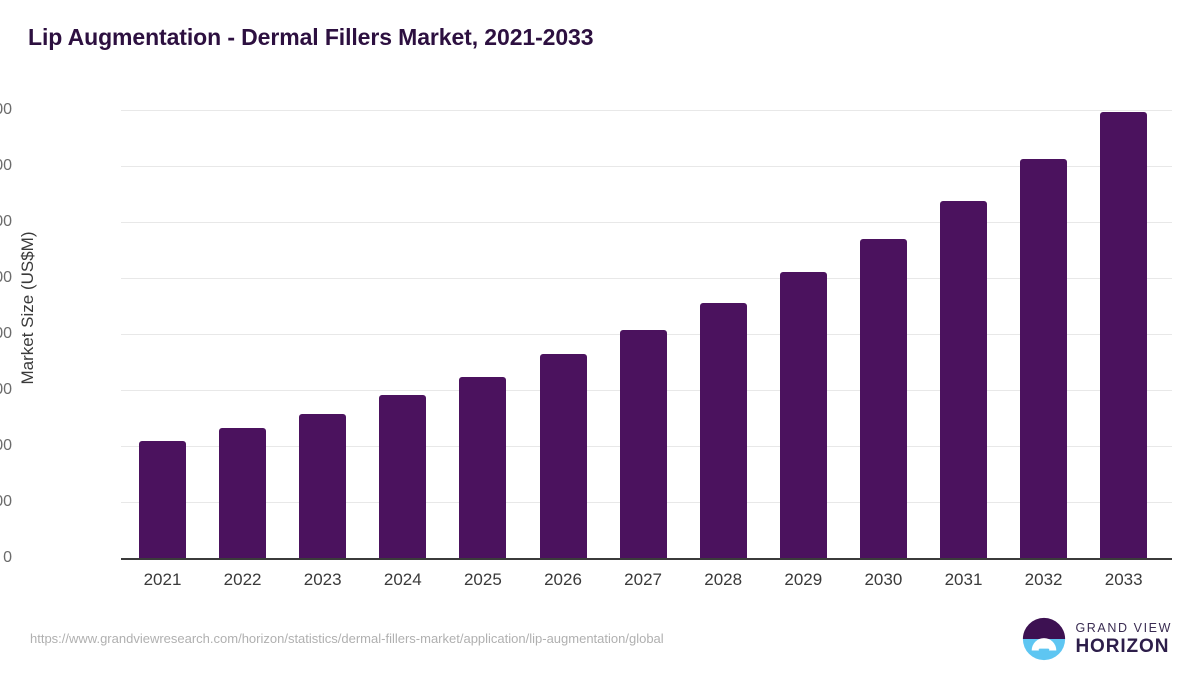 The image size is (1200, 675). What do you see at coordinates (6, 165) in the screenshot?
I see `y-tick-label: 3500` at bounding box center [6, 165].